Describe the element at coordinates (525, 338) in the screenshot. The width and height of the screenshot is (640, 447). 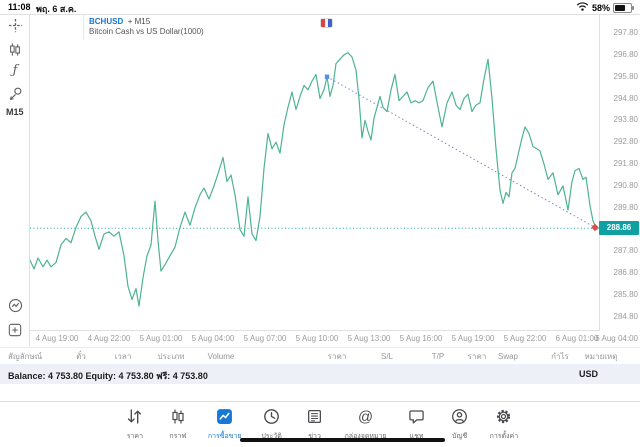
I see `time-tick: 5 Aug 22:00` at that location.